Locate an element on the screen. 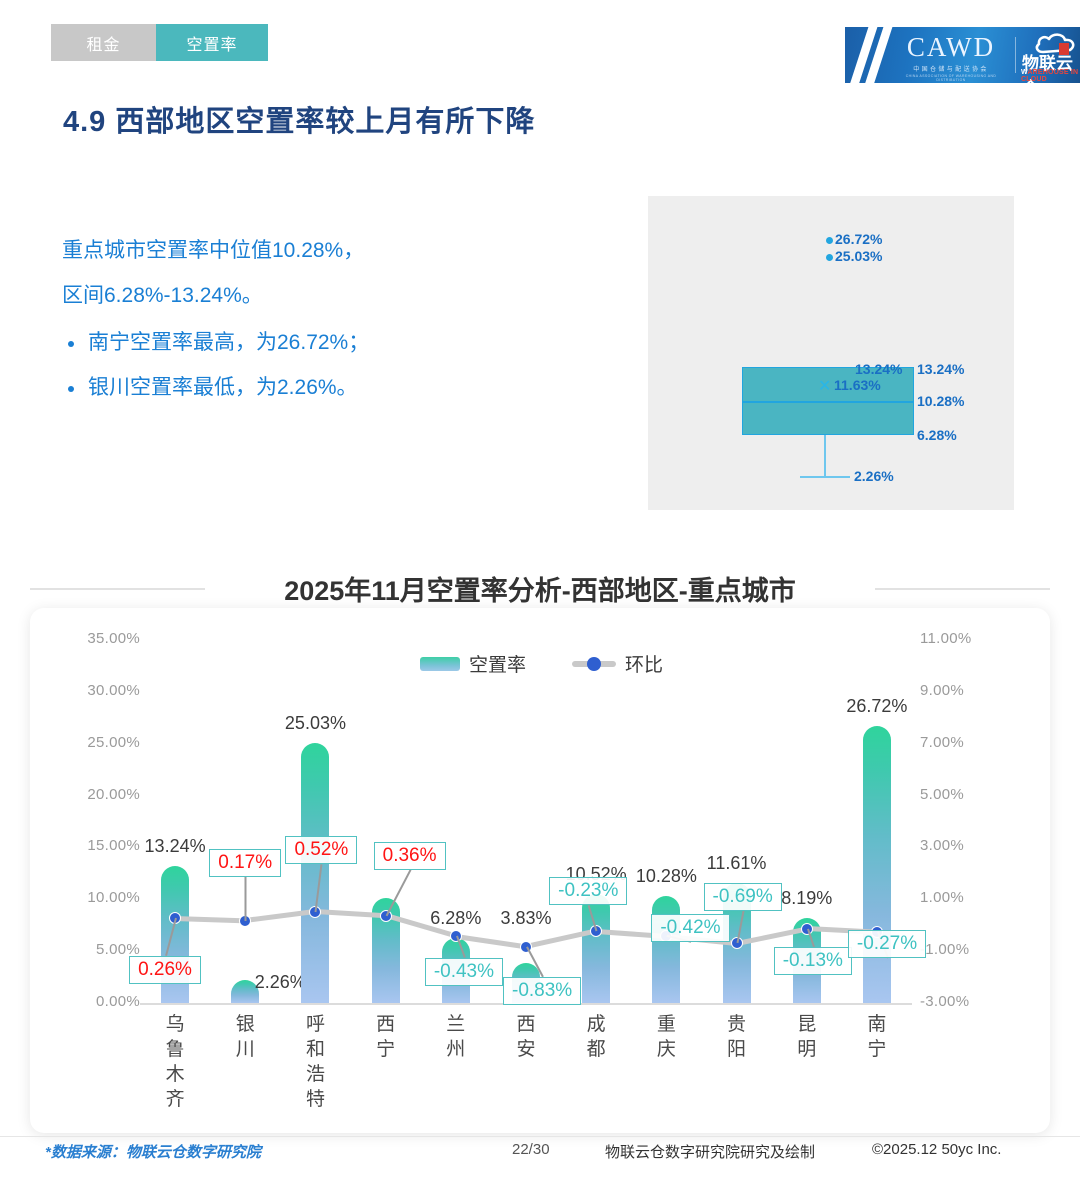 This screenshot has height=1200, width=1080. tab-bar: 租金 空置率 is located at coordinates (159, 42).